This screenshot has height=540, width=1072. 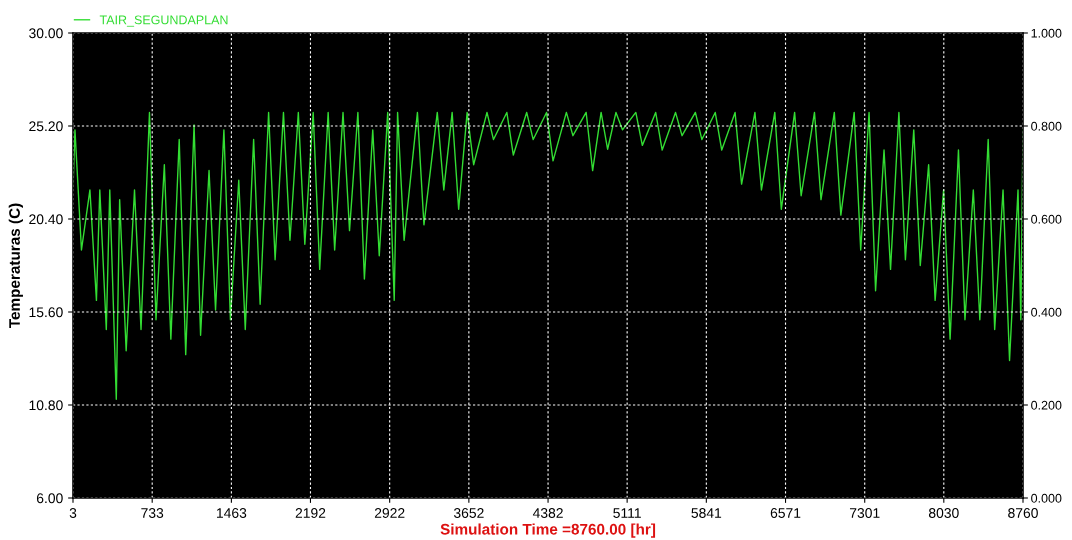 I want to click on y-axis-title: Temperaturas (C), so click(x=15, y=266).